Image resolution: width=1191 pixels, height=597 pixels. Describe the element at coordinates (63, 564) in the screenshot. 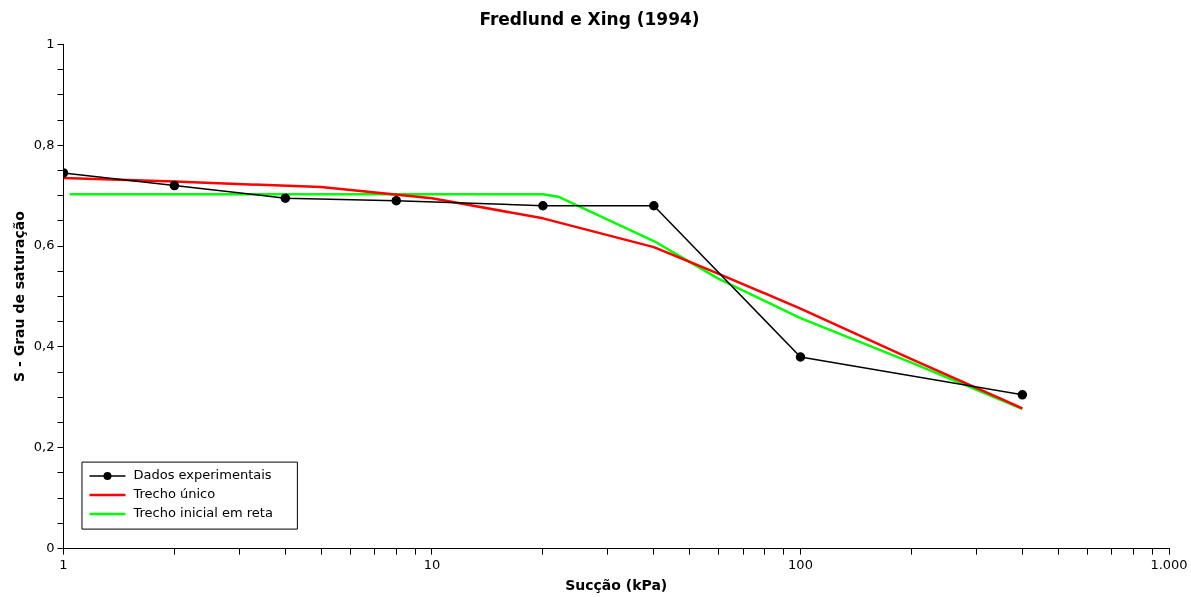

I see `x-tick-label: 1` at that location.